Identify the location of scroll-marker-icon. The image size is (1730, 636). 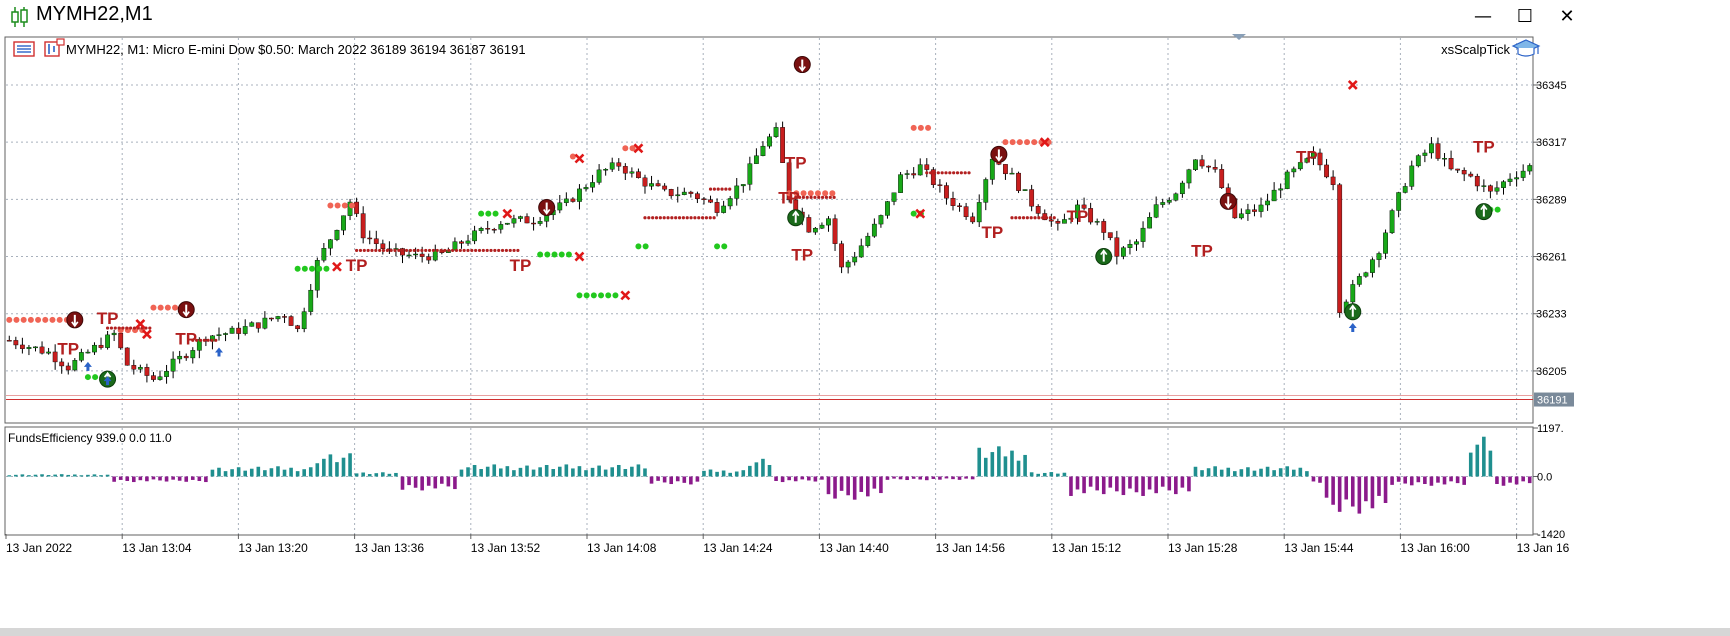
(1239, 37).